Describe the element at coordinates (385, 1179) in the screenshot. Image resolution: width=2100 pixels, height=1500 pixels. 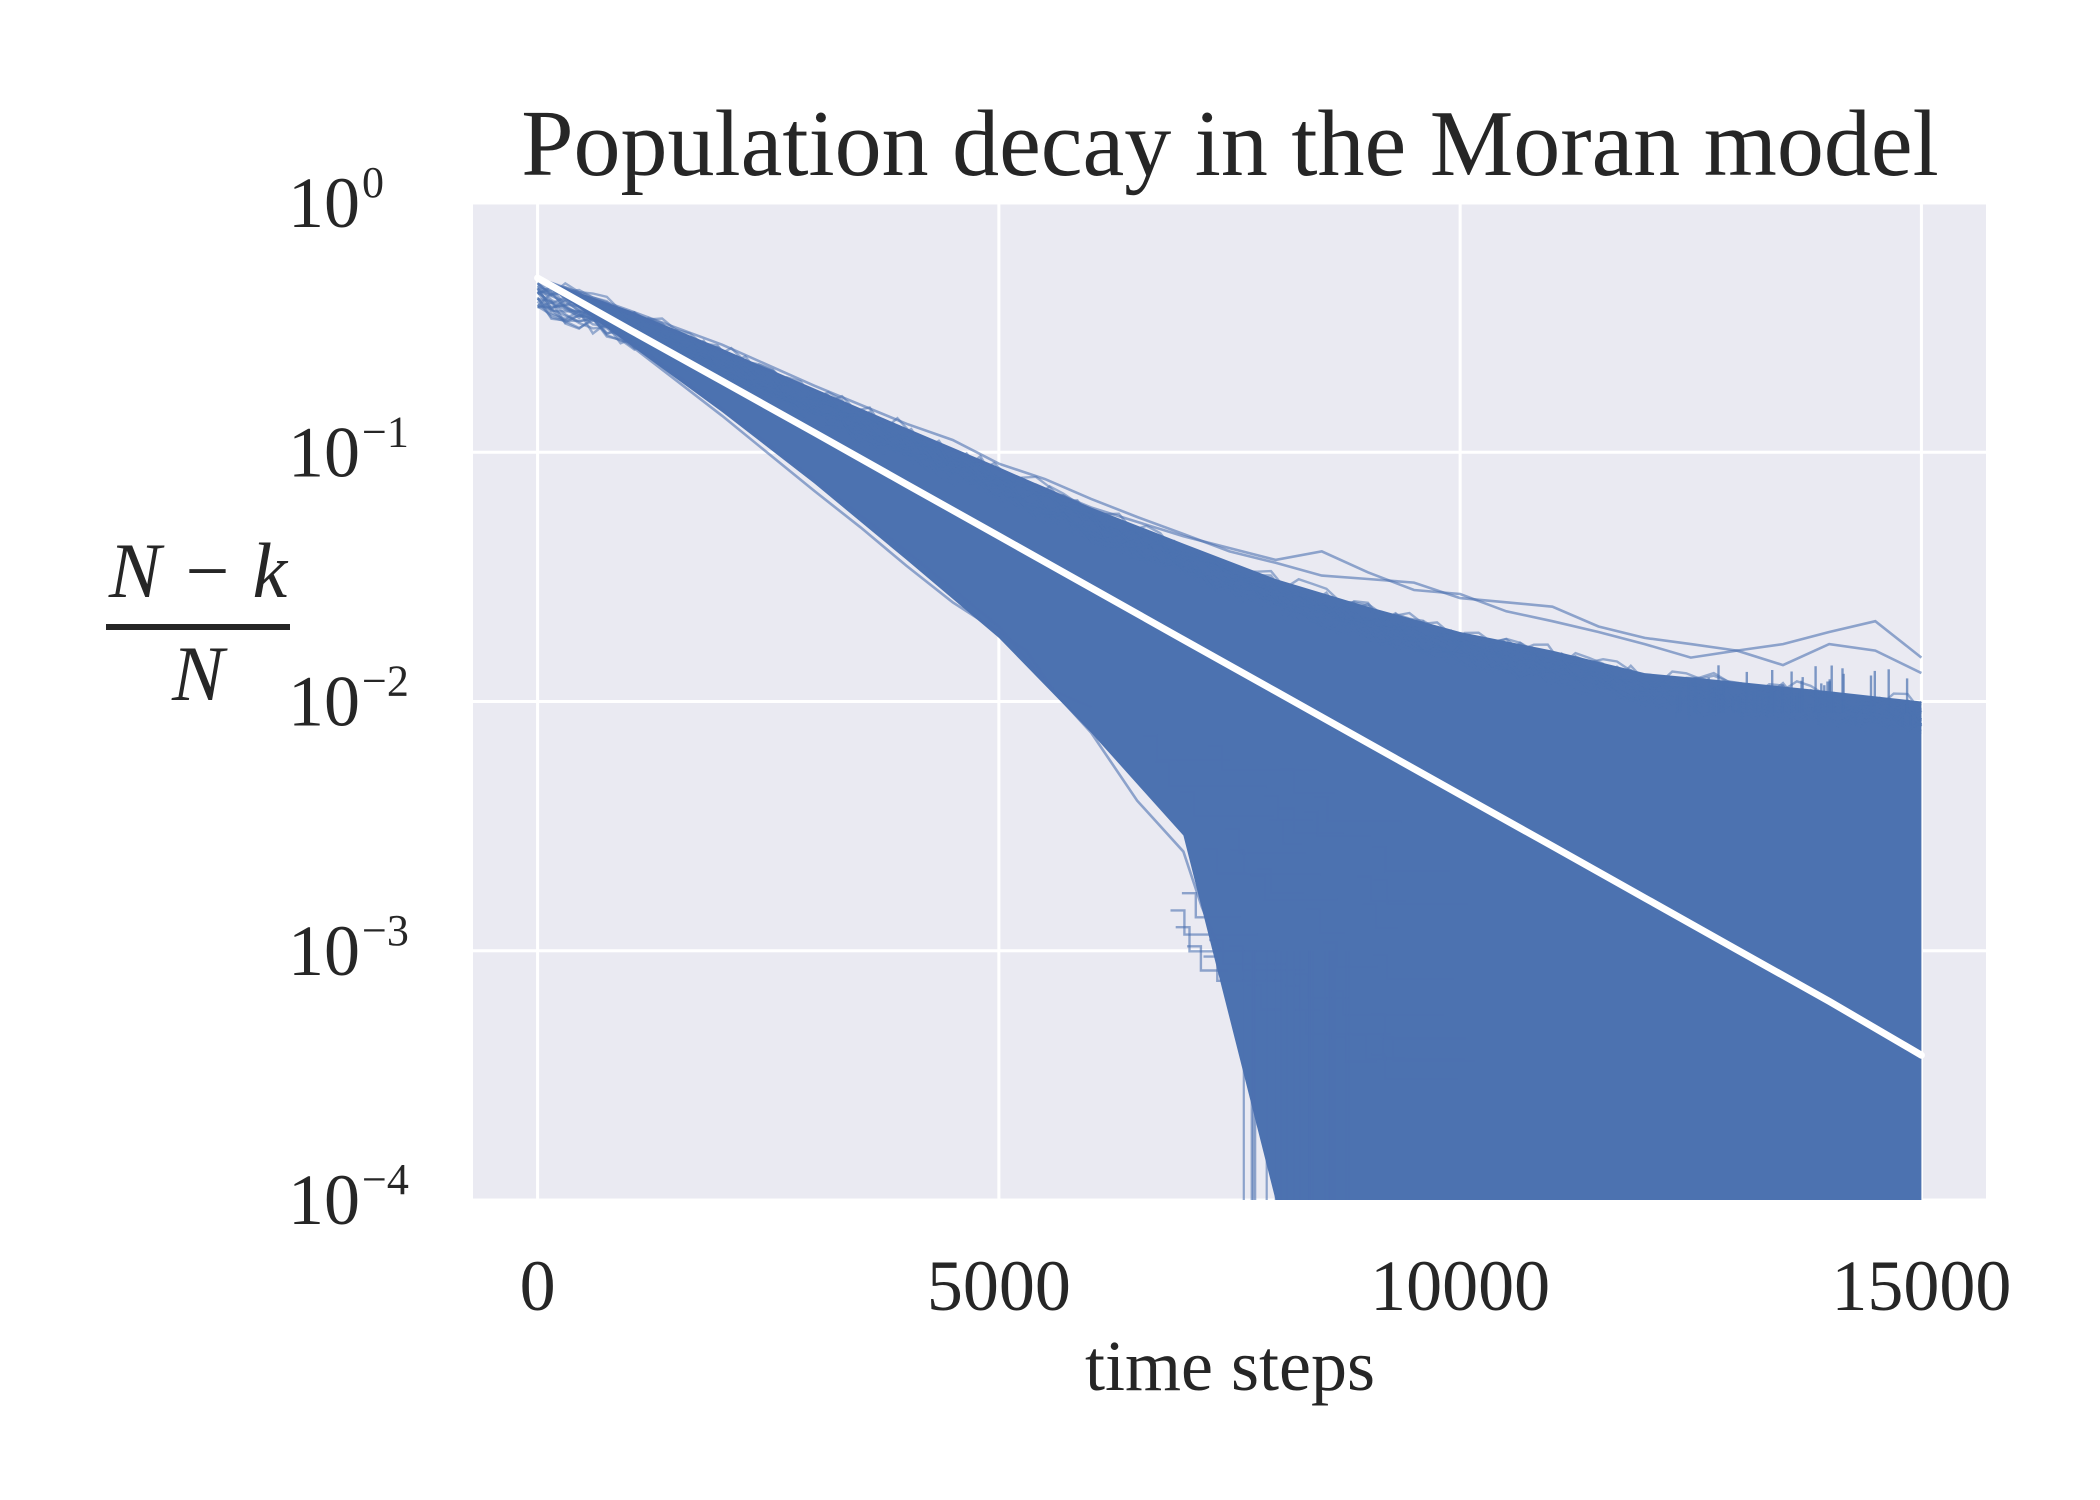
I see `y-tick-exponent-4: −4` at that location.